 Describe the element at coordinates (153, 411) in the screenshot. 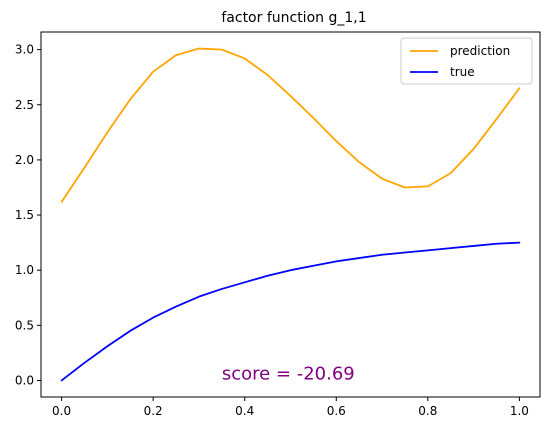

I see `x-tick-label: 0.2` at that location.